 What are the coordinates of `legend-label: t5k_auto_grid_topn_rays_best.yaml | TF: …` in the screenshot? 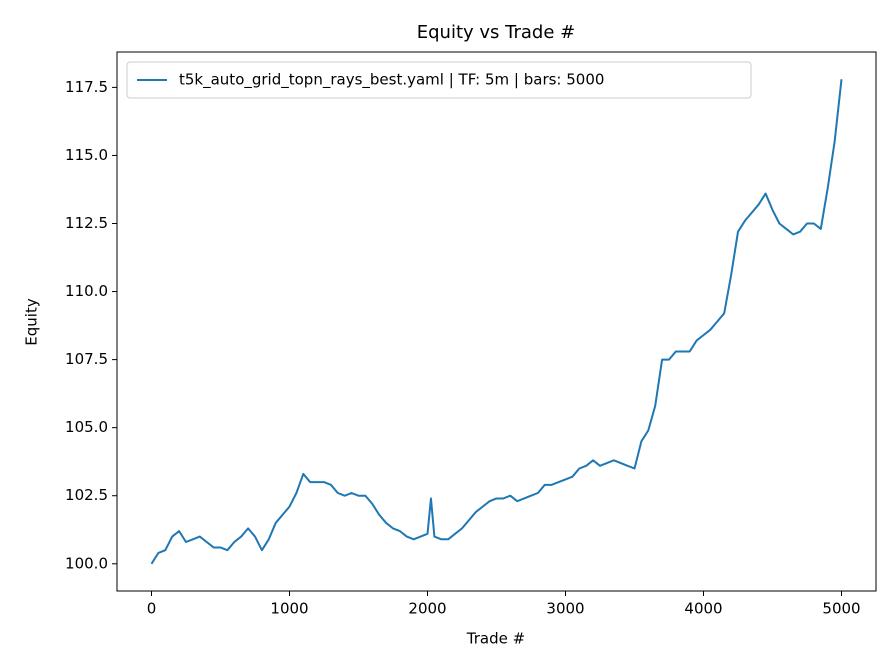 It's located at (391, 80).